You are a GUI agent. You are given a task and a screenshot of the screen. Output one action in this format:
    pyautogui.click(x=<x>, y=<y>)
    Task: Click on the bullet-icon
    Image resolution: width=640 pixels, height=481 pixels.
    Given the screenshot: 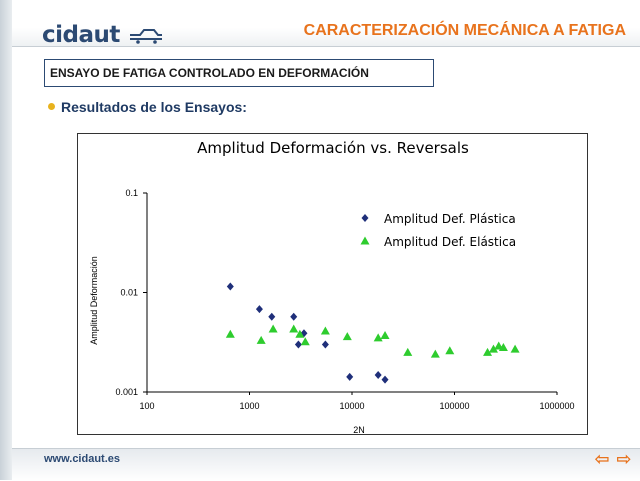 What is the action you would take?
    pyautogui.click(x=51, y=106)
    